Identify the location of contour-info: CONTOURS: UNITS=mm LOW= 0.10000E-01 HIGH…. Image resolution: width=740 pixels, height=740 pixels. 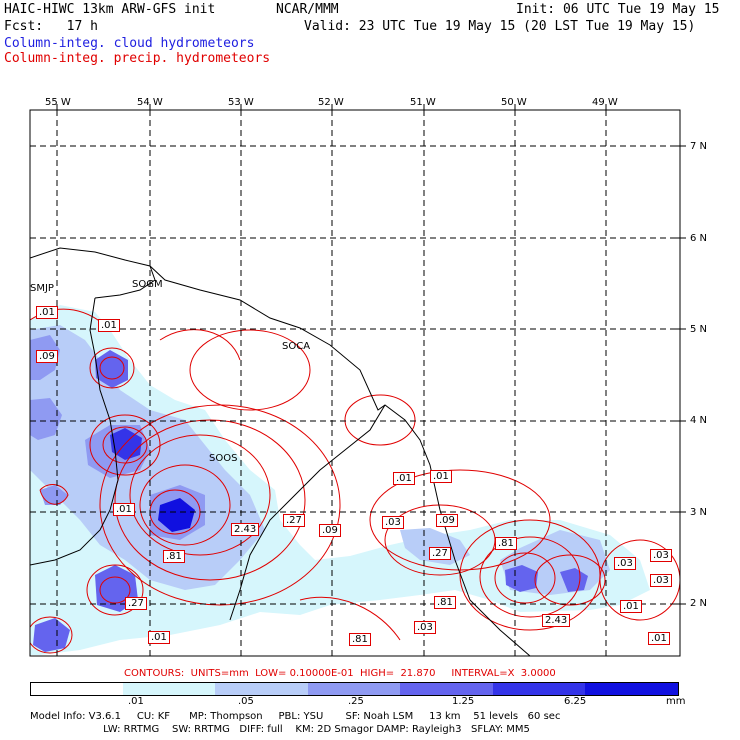
(340, 673).